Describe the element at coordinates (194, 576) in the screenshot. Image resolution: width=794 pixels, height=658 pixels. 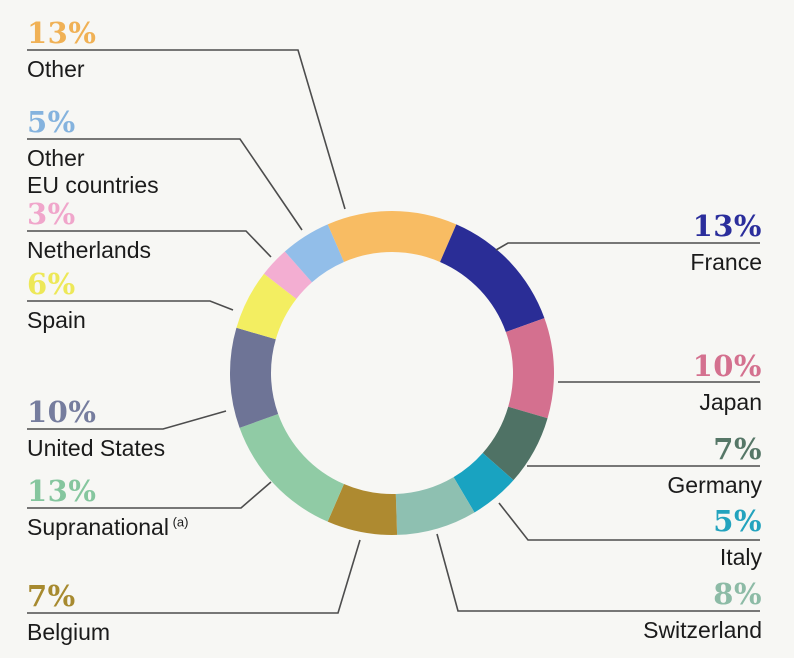
I see `leader-line-belgium` at that location.